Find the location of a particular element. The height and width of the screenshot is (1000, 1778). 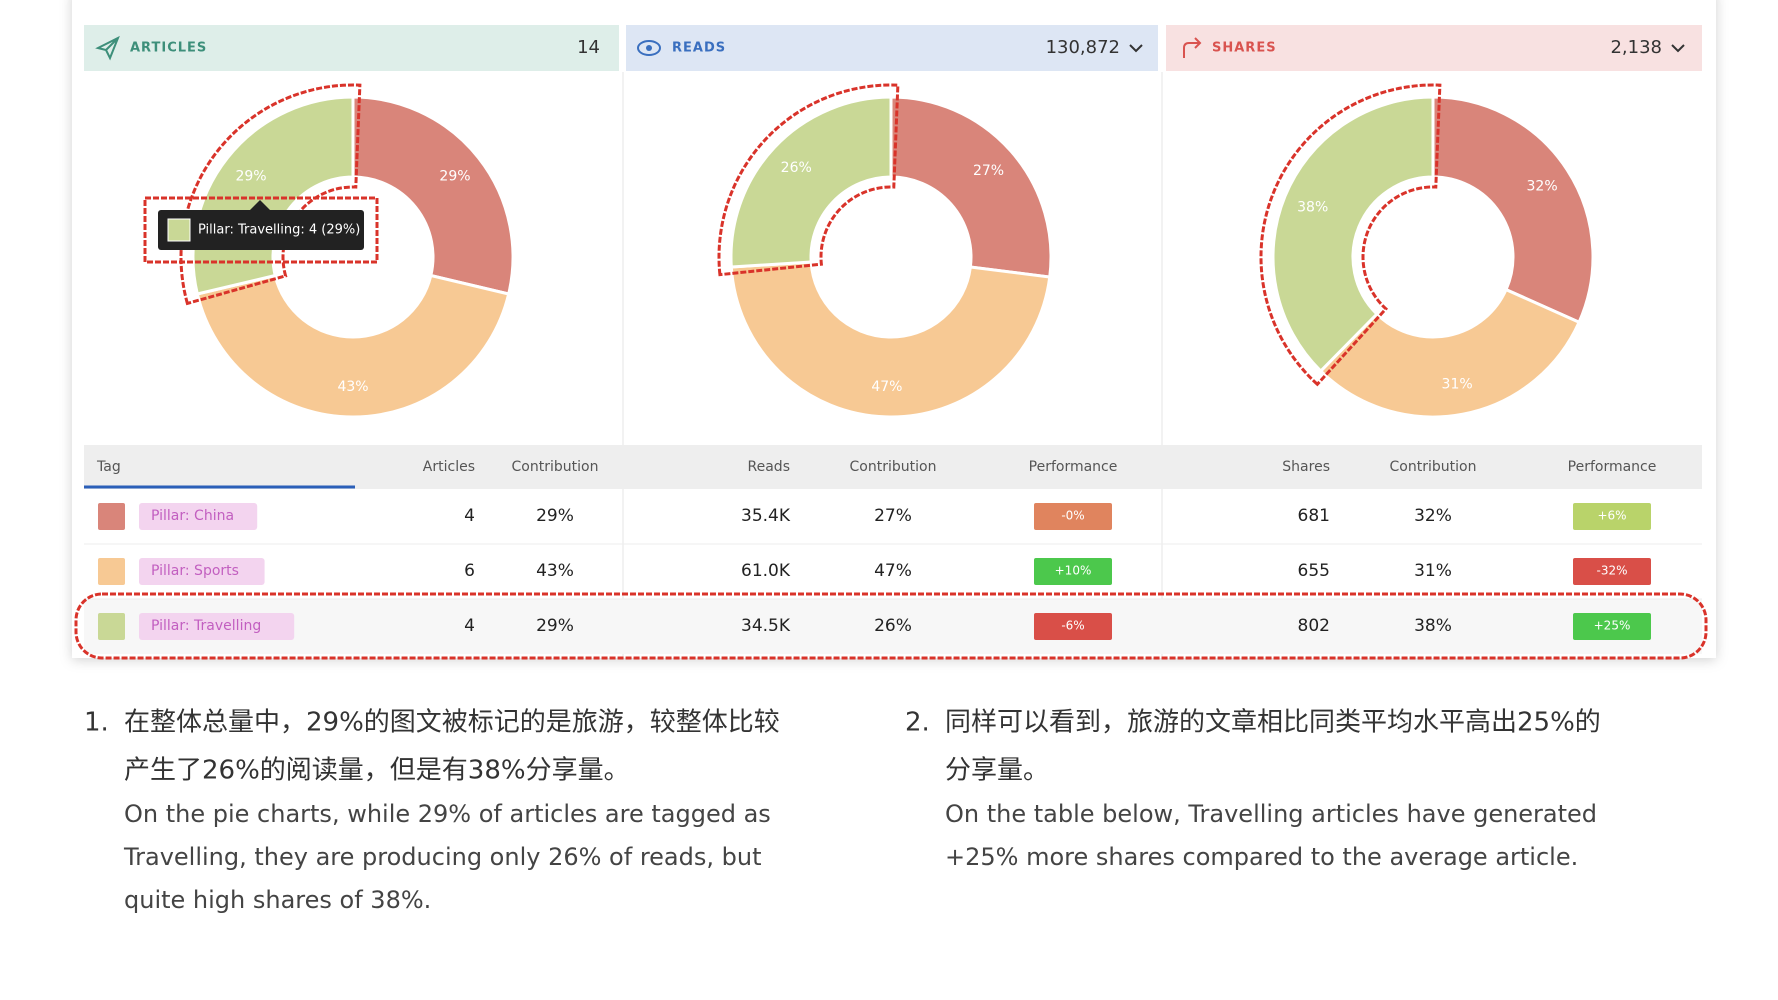

shares-header is located at coordinates (1434, 48).